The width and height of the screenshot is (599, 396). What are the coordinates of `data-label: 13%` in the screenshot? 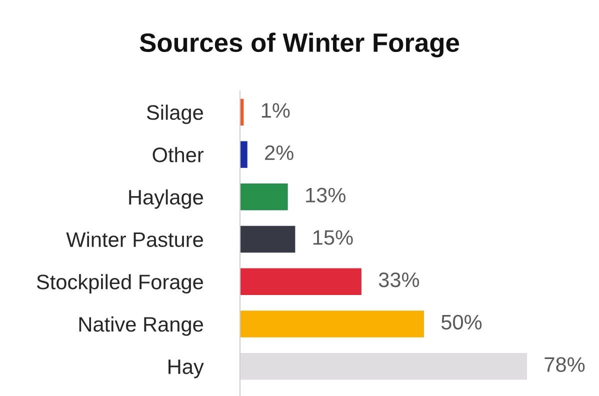 It's located at (326, 195).